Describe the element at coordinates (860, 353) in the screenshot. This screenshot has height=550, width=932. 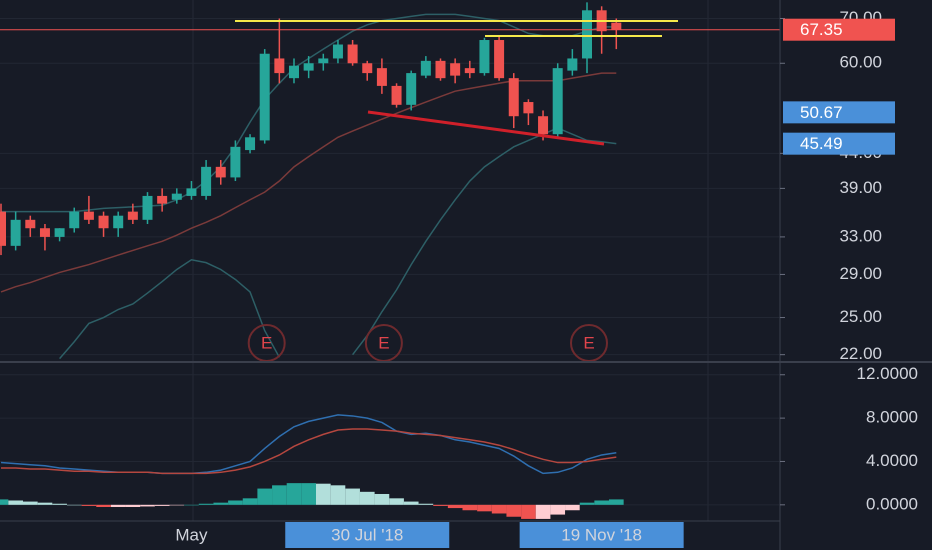
I see `y-tick-label: 22.00` at that location.